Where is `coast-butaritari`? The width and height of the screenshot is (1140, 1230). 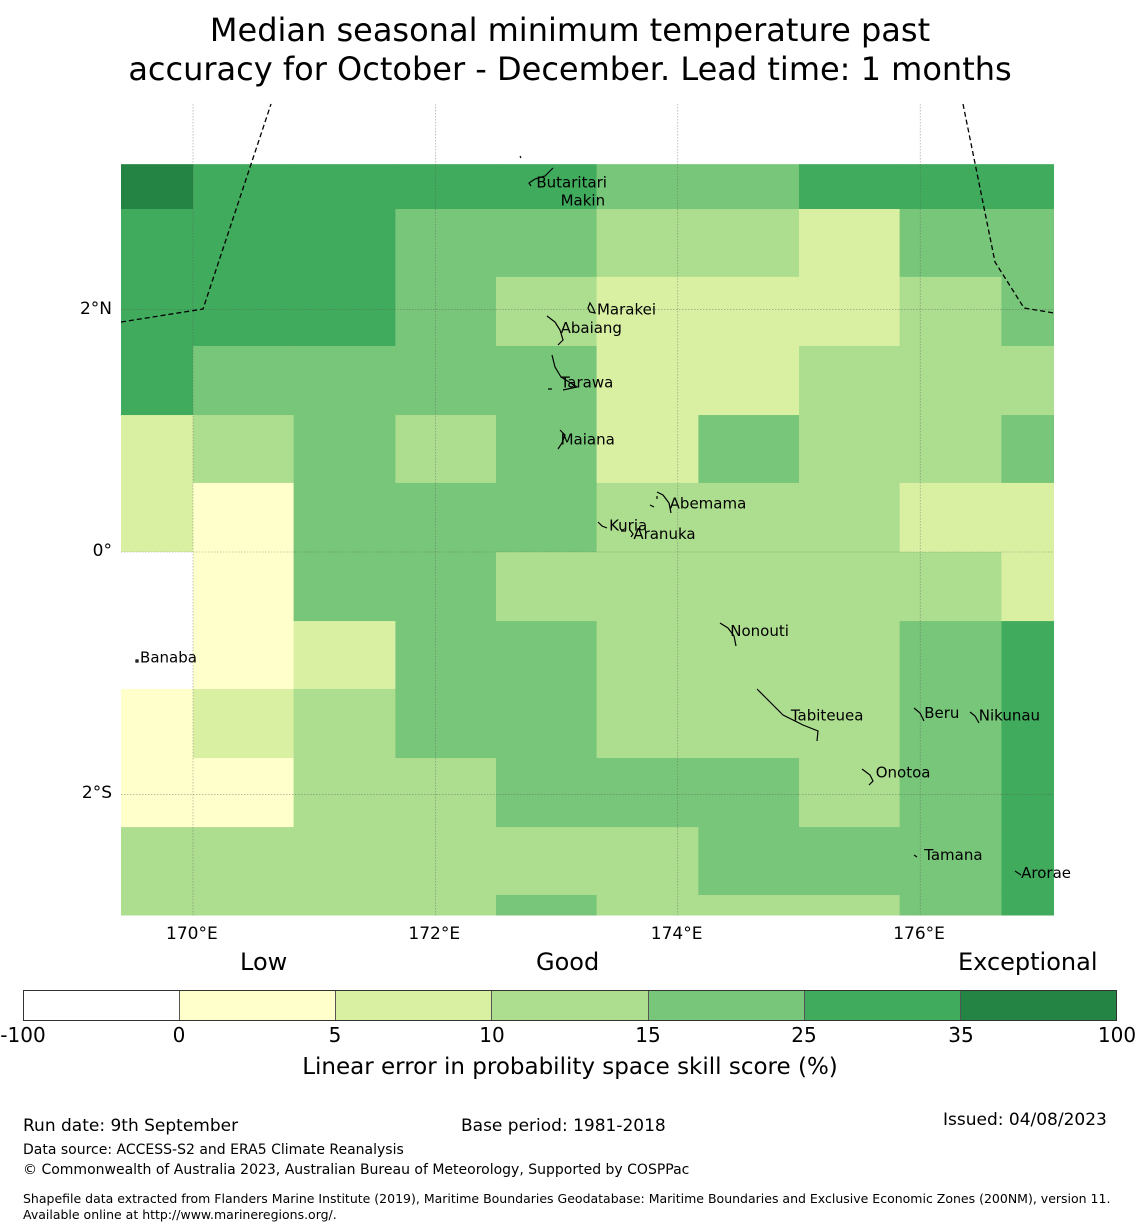
coast-butaritari is located at coordinates (541, 177).